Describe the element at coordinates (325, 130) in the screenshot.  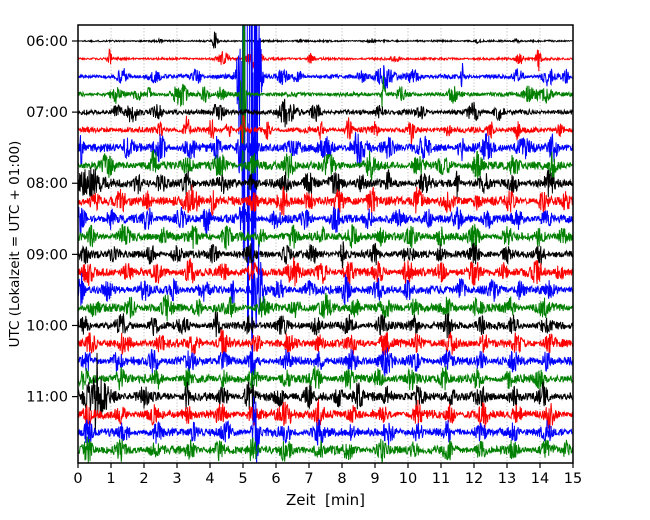
I see `trace-07:15` at that location.